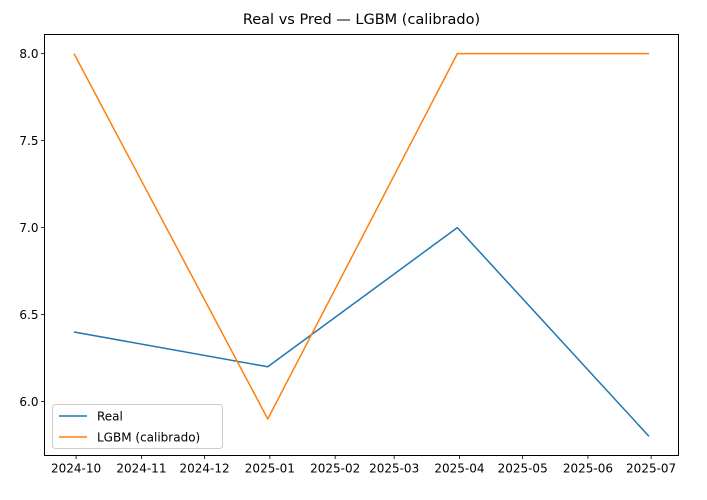 The height and width of the screenshot is (500, 707). What do you see at coordinates (335, 469) in the screenshot?
I see `x-tick-label: 2025-02` at bounding box center [335, 469].